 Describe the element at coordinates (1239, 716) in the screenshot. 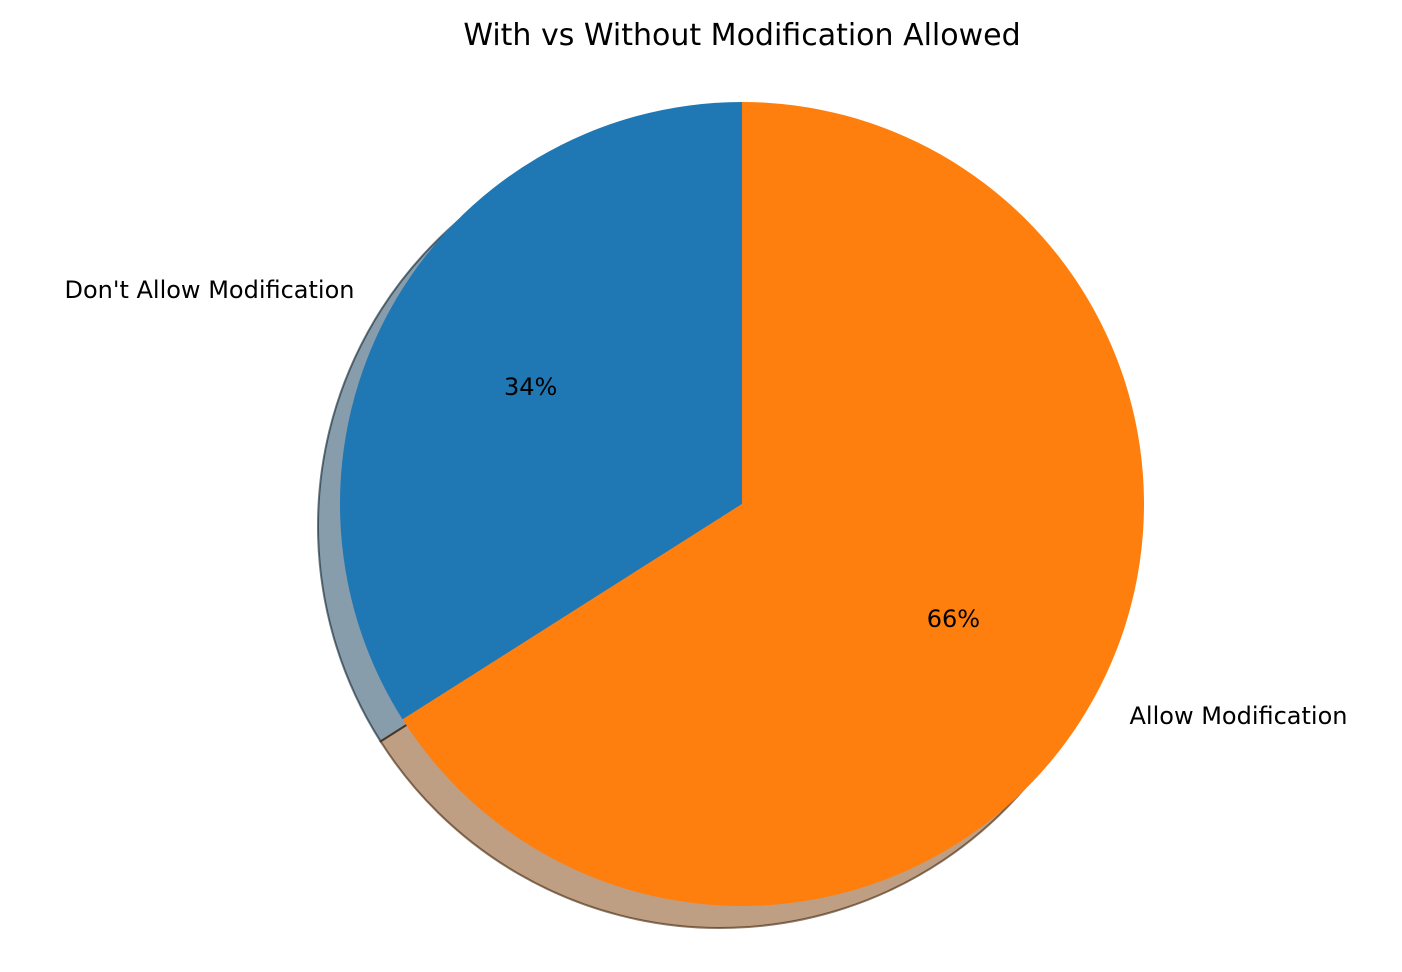

I see `slice-label: Allow Modification` at that location.